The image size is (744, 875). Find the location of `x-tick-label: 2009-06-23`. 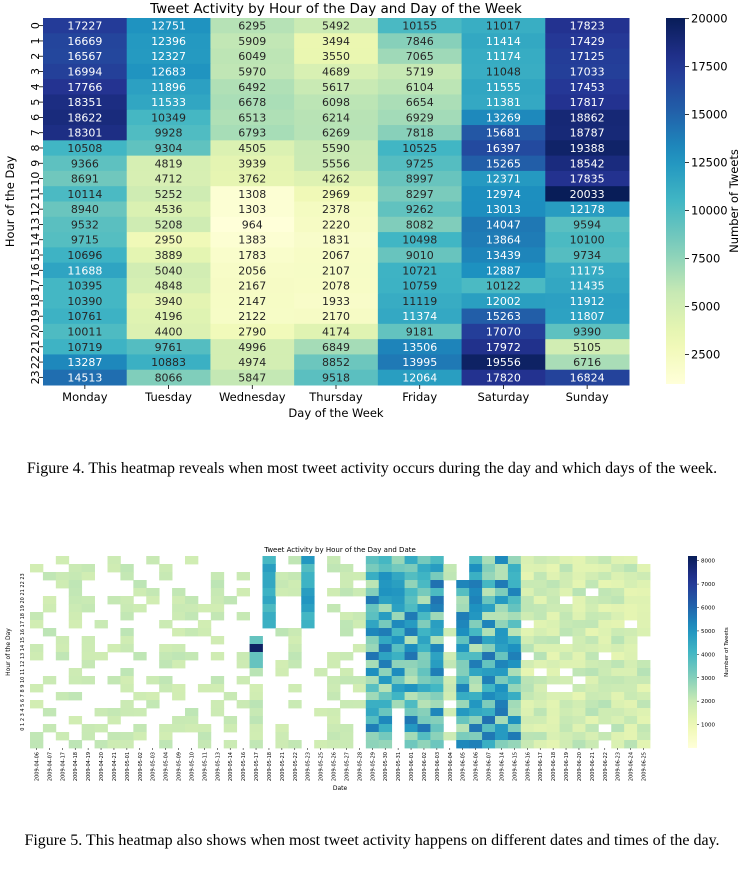

x-tick-label: 2009-06-23 is located at coordinates (619, 766).